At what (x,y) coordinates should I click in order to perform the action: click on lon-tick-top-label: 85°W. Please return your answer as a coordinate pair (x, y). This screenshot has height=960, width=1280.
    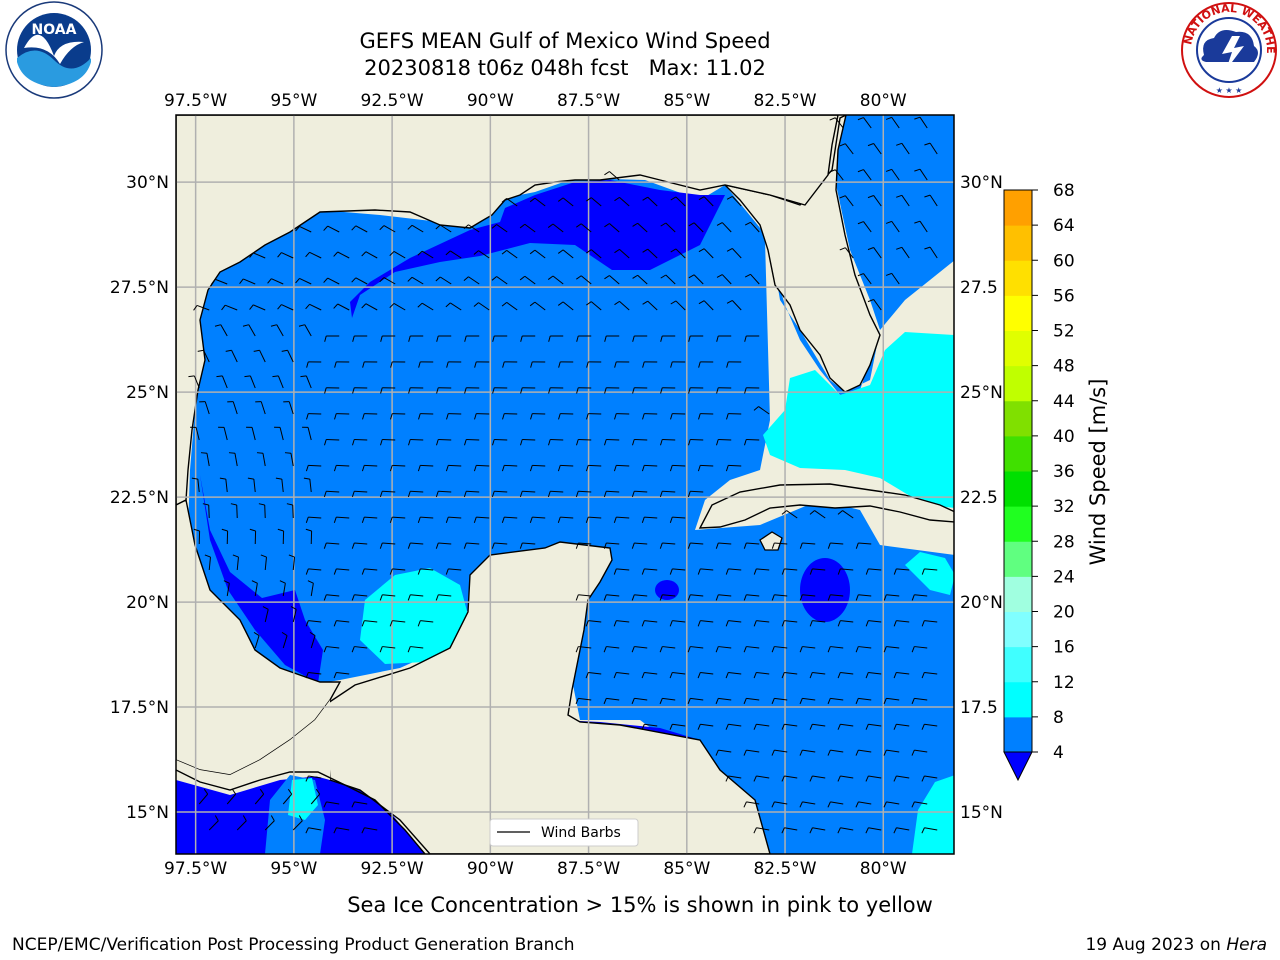
    Looking at the image, I should click on (686, 101).